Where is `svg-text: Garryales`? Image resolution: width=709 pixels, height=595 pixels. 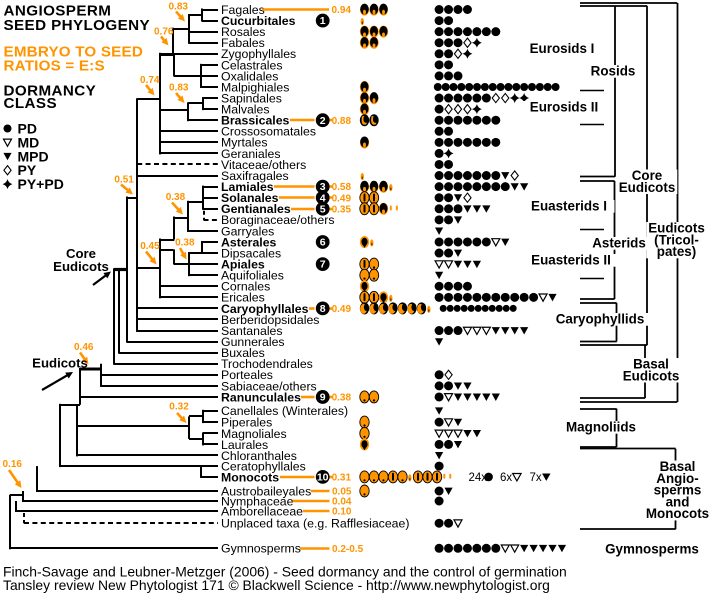 svg-text: Garryales is located at coordinates (247, 231).